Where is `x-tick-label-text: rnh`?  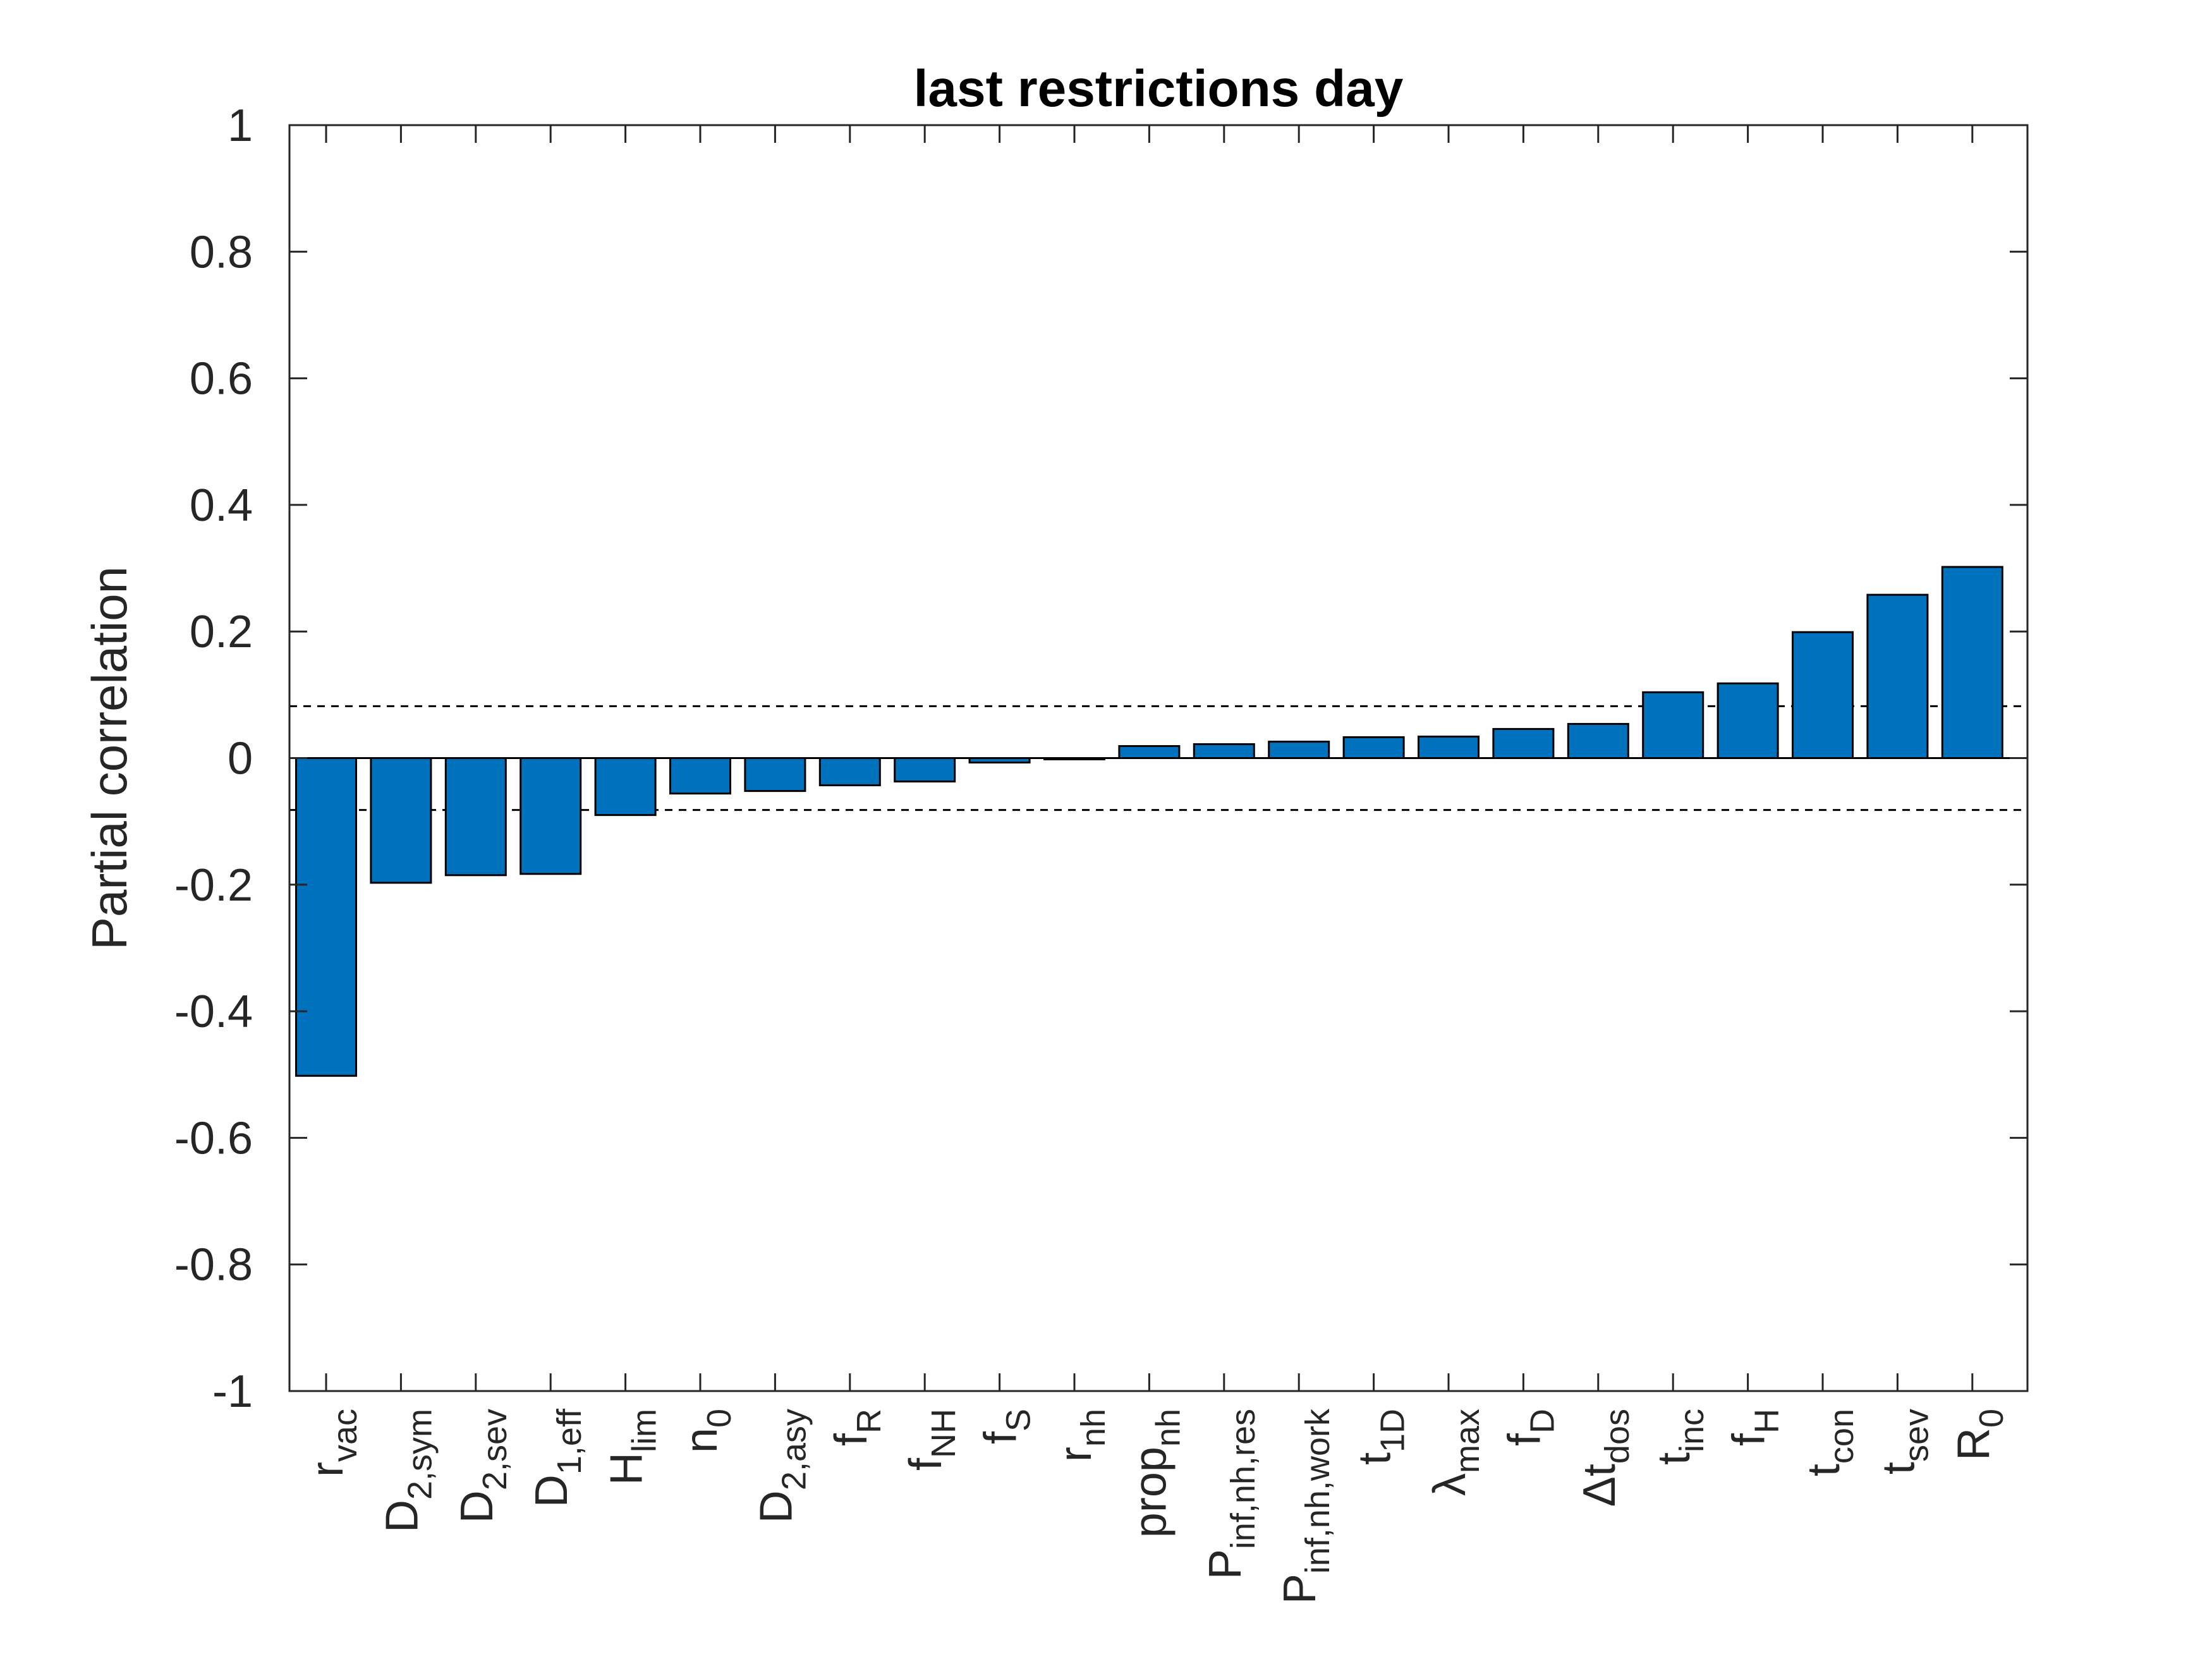
x-tick-label-text: rnh is located at coordinates (1081, 1435).